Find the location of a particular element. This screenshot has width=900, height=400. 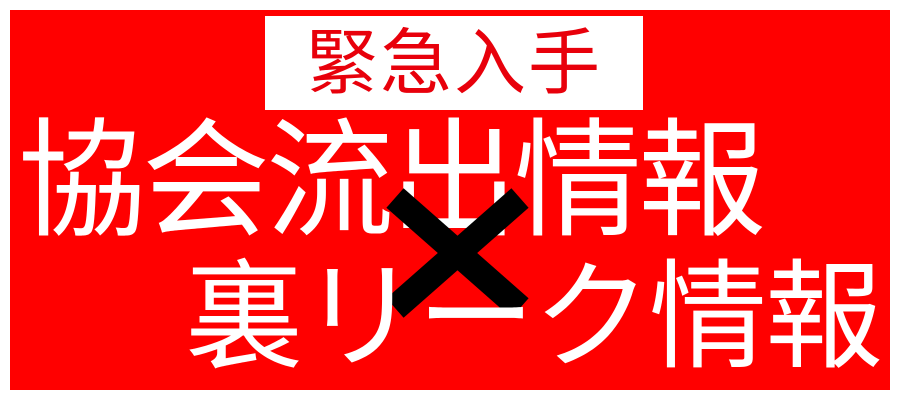

cross-mark-icon is located at coordinates (457, 253).